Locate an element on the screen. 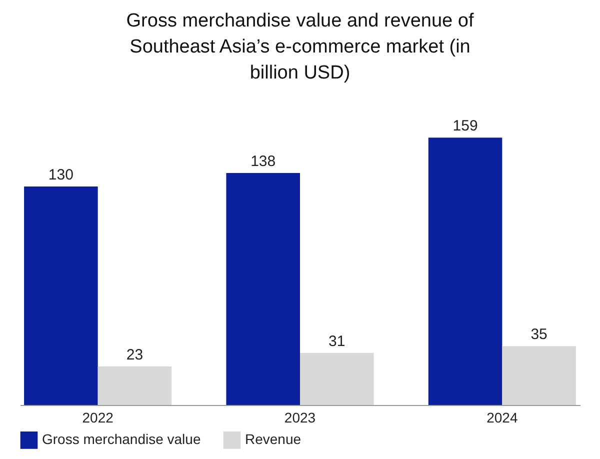 This screenshot has width=600, height=459. data-label: 23 is located at coordinates (135, 355).